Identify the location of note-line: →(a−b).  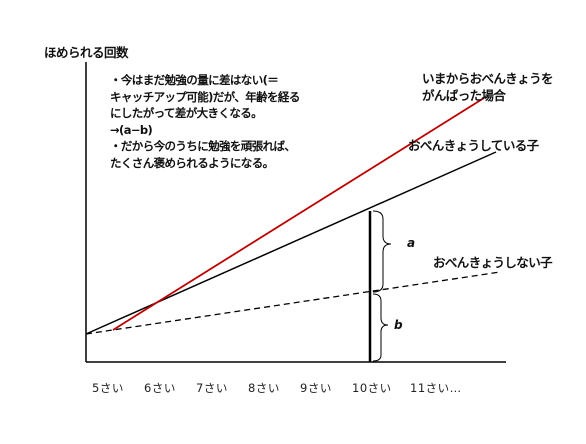
(131, 129).